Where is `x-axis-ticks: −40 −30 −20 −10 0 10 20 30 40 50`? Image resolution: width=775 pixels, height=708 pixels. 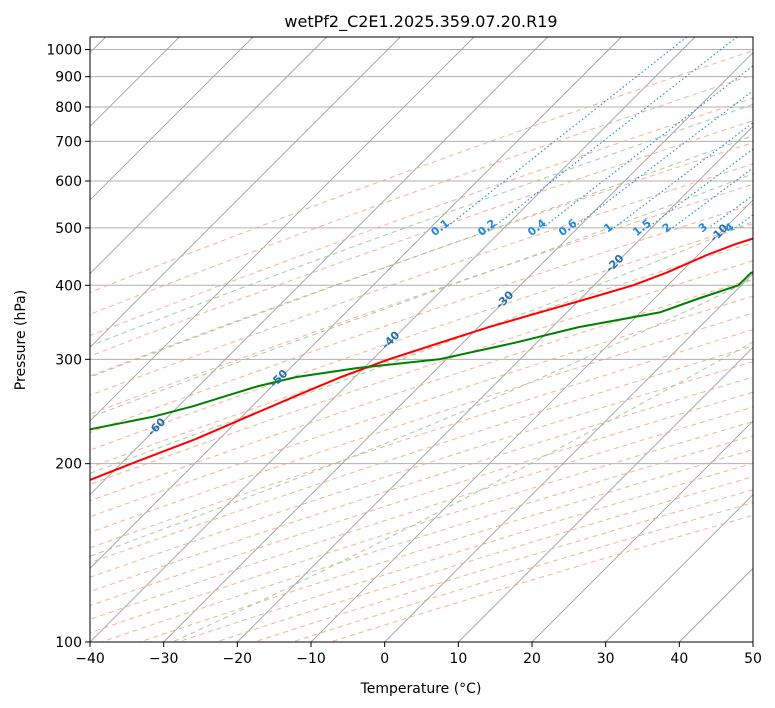 x-axis-ticks: −40 −30 −20 −10 0 10 20 30 40 50 is located at coordinates (418, 654).